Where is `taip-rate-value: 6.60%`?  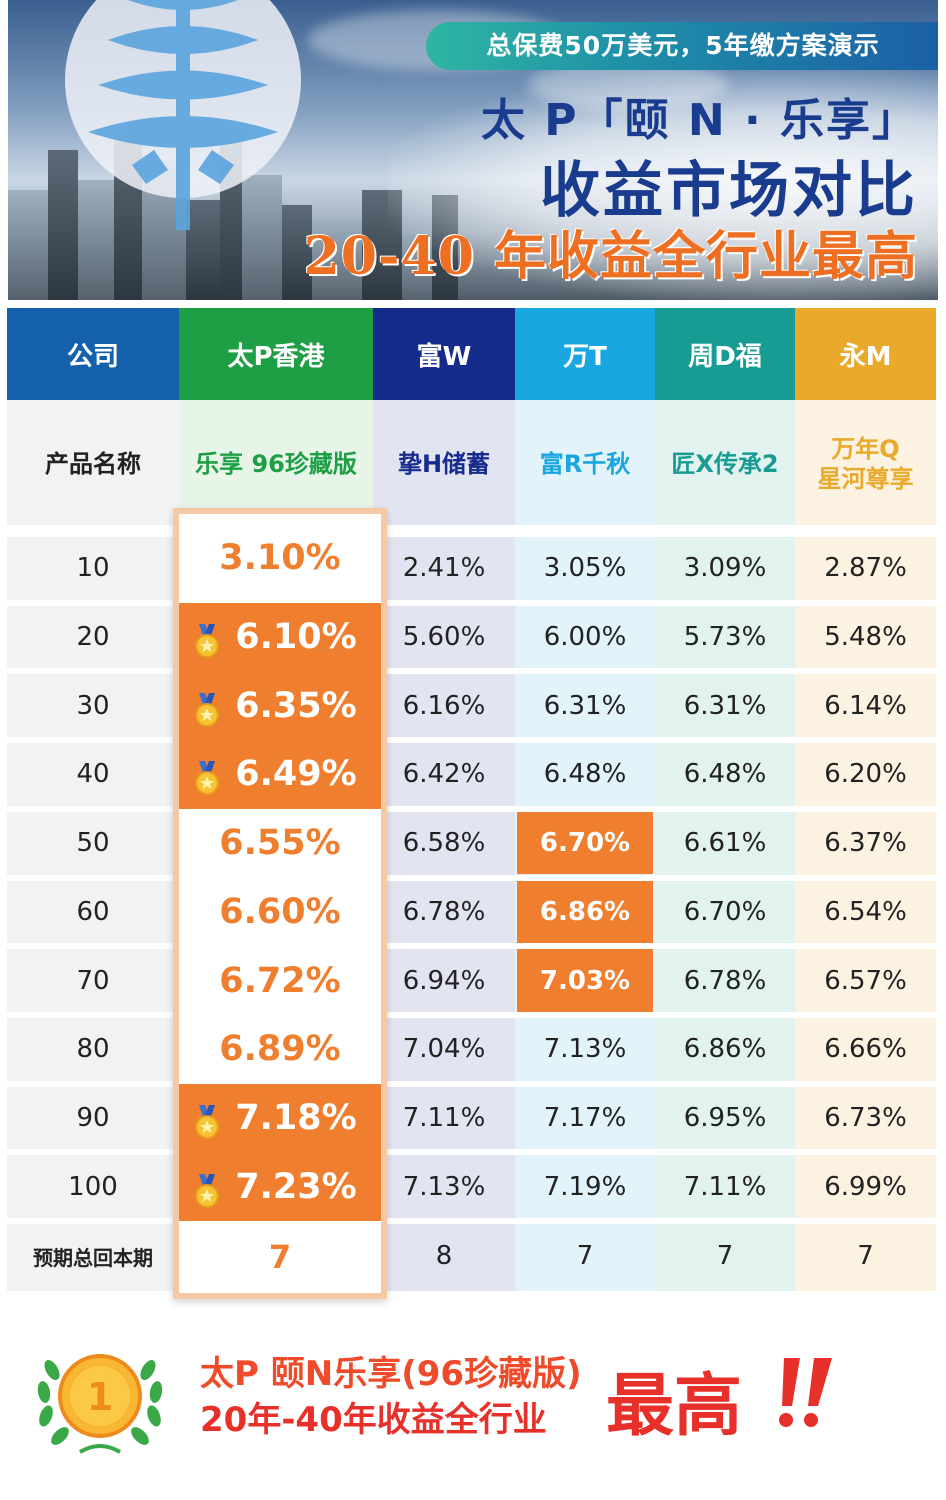
taip-rate-value: 6.60% is located at coordinates (280, 911).